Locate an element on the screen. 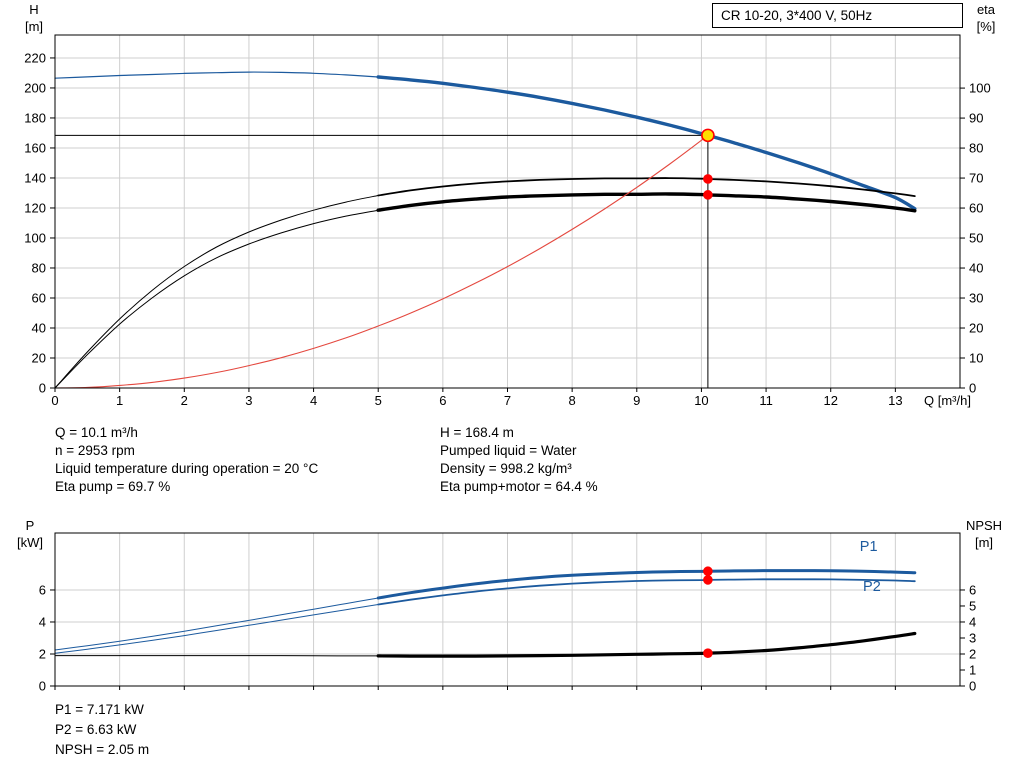 This screenshot has height=781, width=1024. y-left-tick-label: 100 is located at coordinates (35, 237).